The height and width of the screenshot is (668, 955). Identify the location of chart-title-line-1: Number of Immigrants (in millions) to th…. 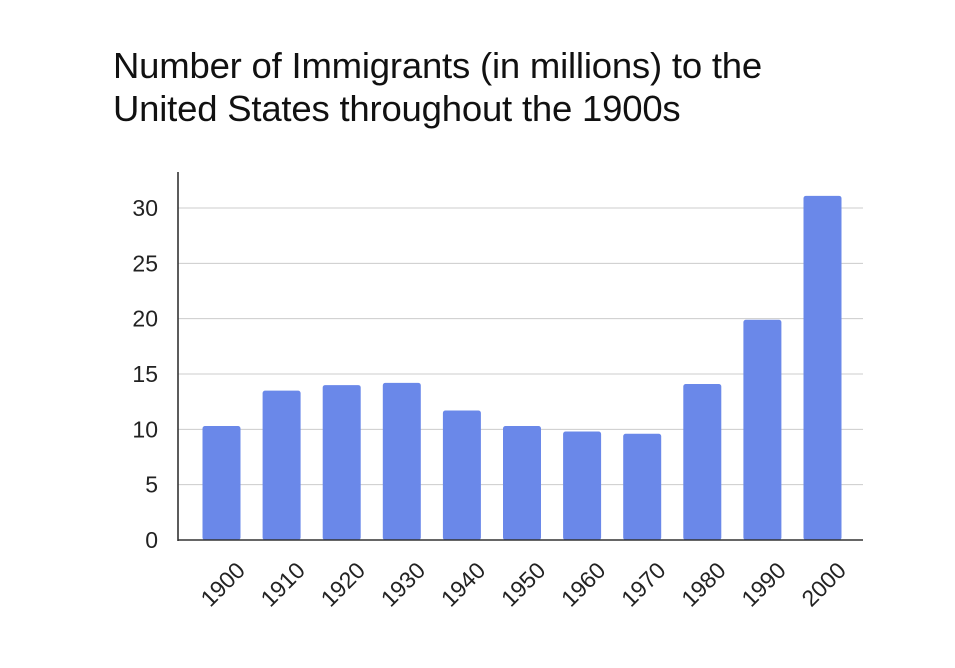
(437, 65).